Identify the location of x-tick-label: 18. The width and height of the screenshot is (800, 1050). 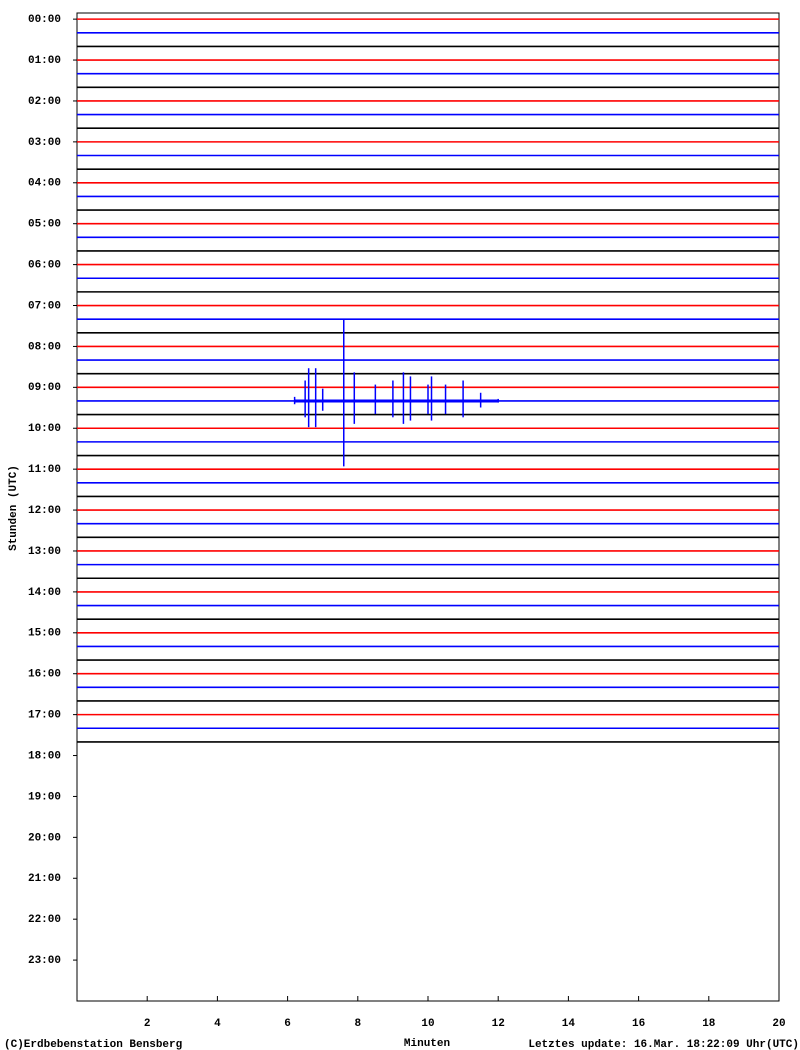
(709, 1024).